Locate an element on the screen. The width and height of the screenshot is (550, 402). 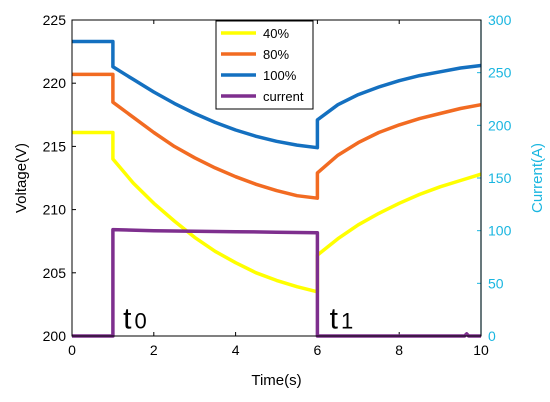
legend-label: current is located at coordinates (283, 96).